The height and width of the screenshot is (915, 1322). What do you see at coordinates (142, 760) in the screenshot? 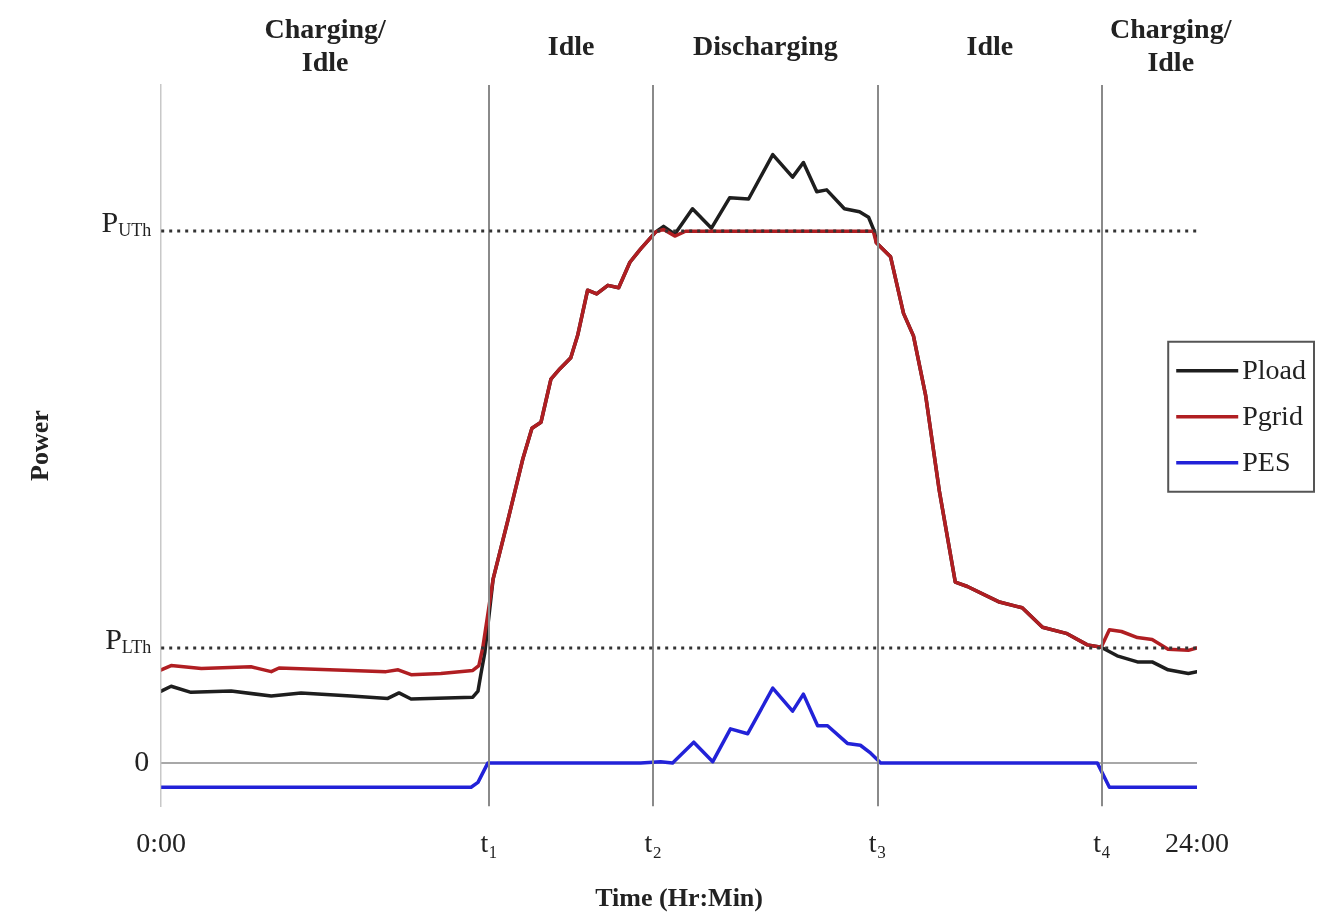
I see `text: 0` at bounding box center [142, 760].